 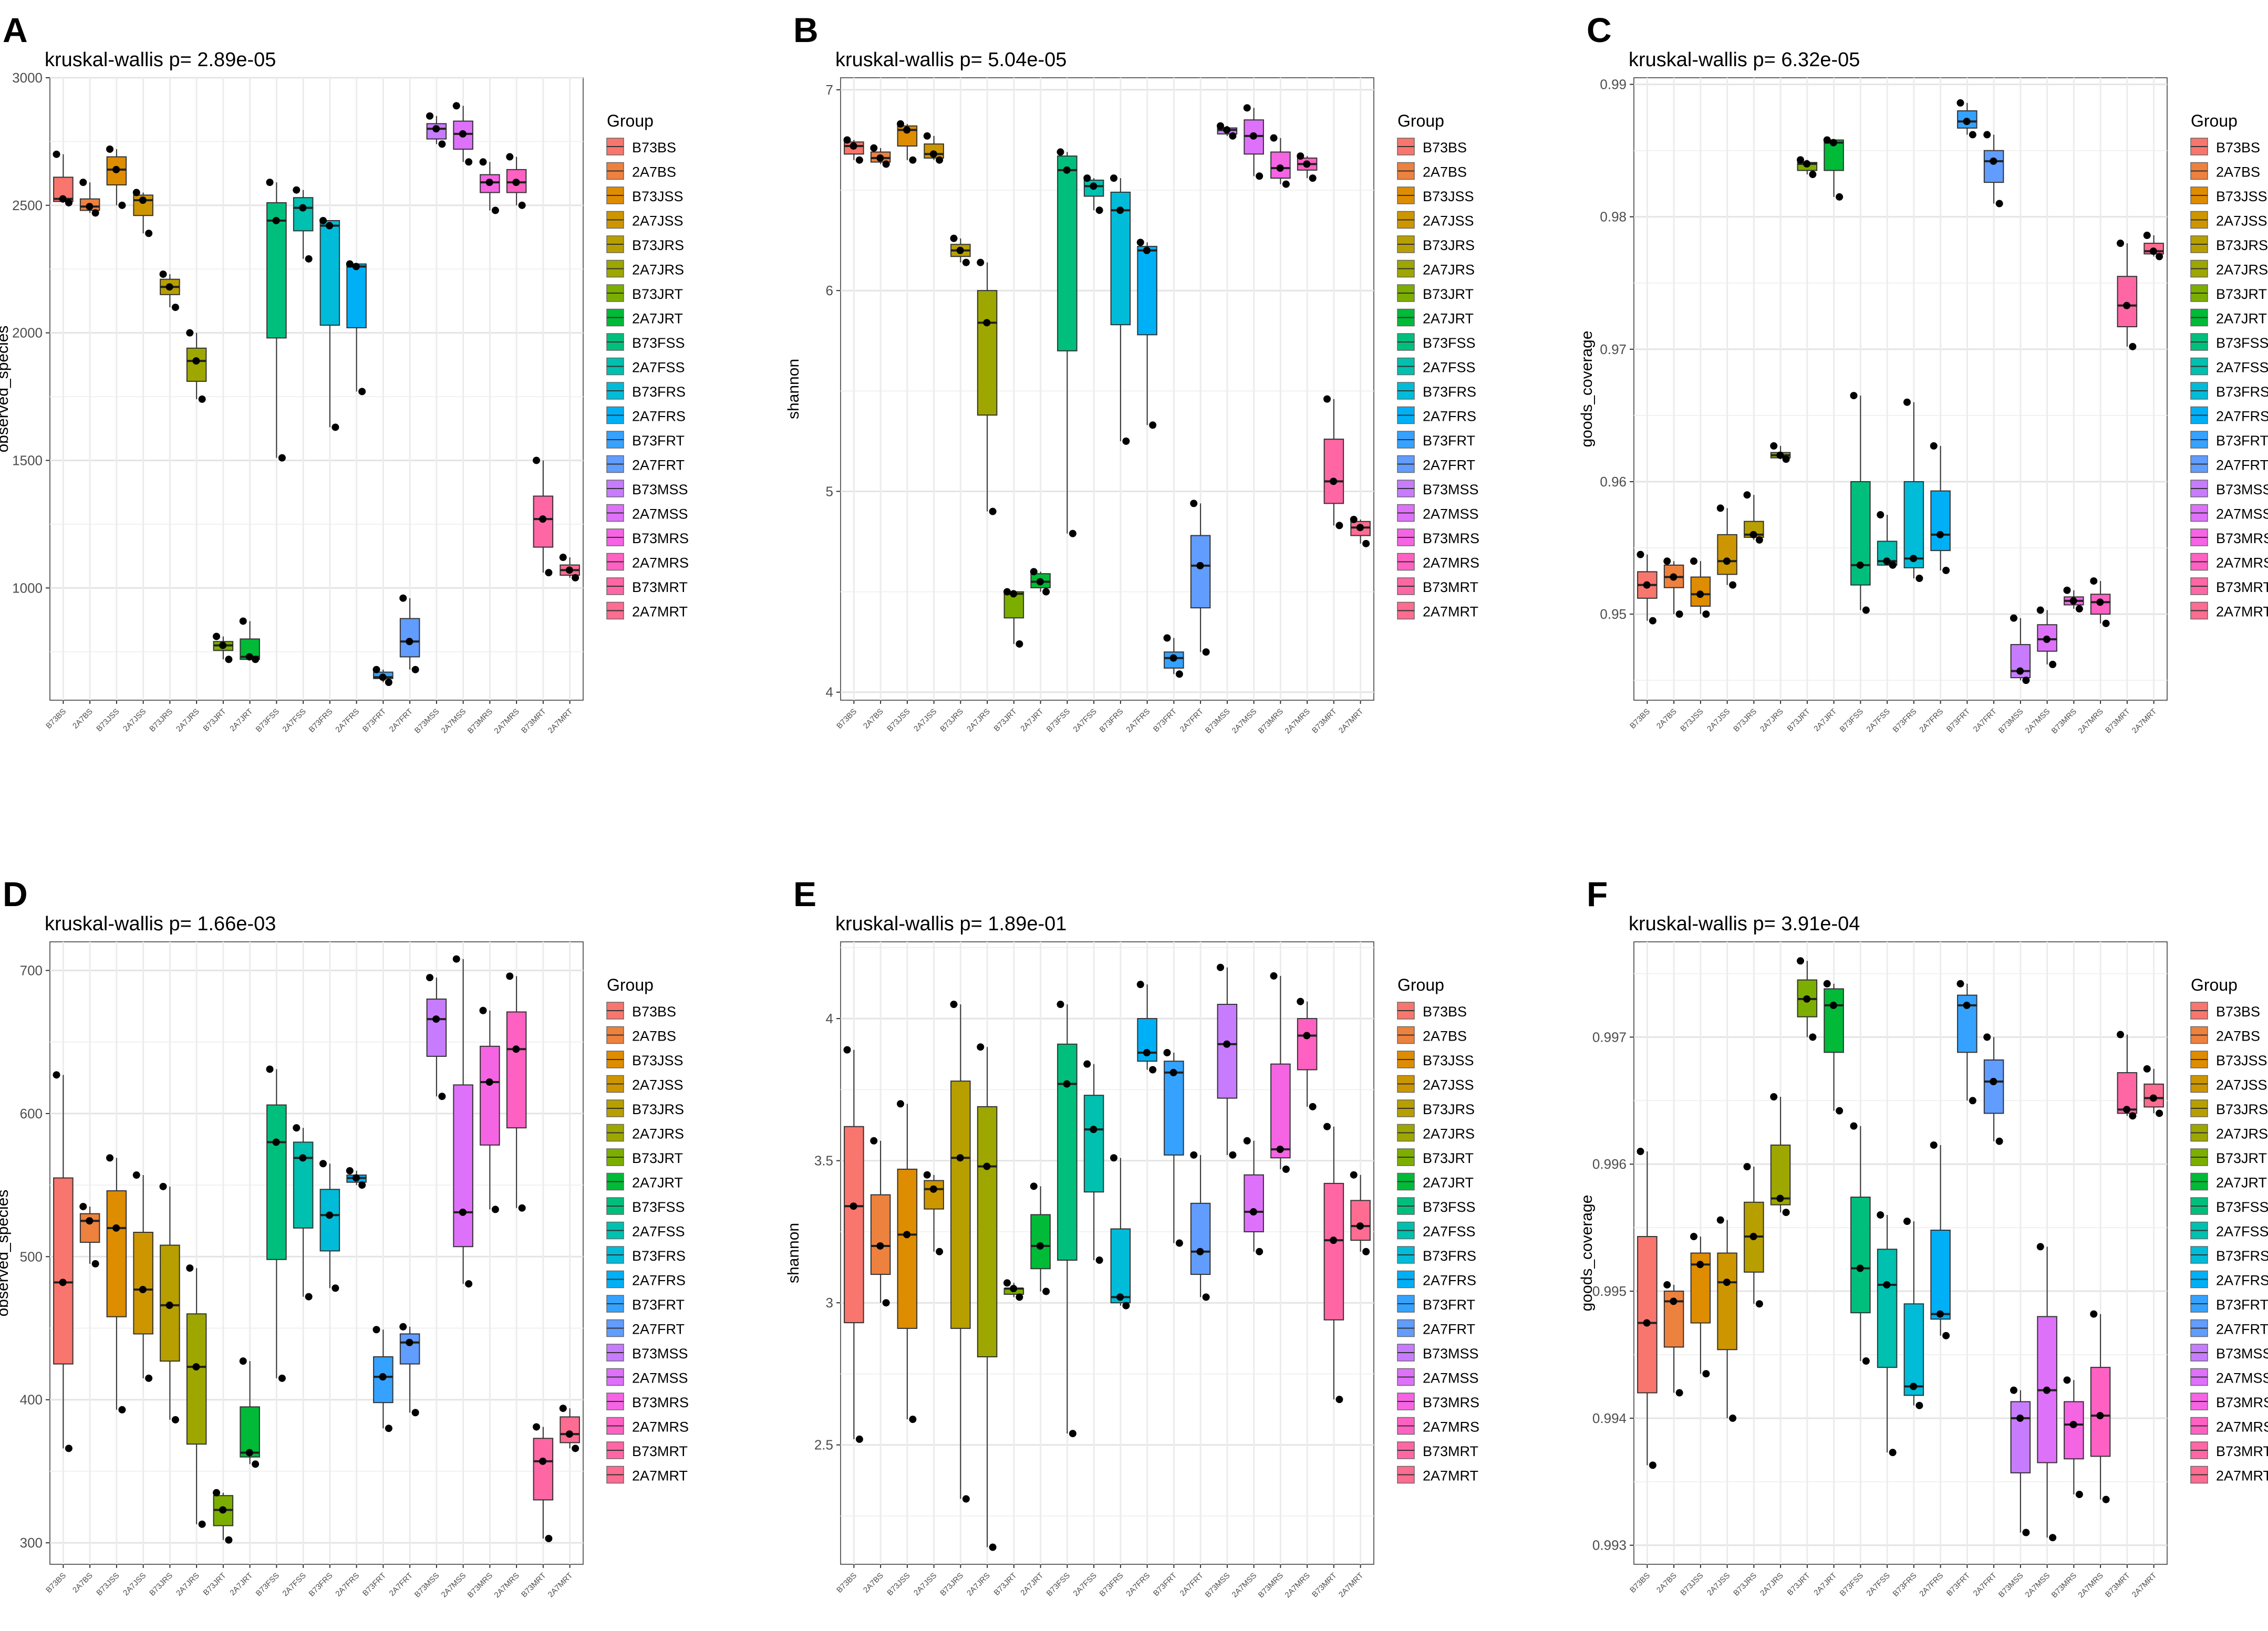 What do you see at coordinates (660, 563) in the screenshot?
I see `legend-label: 2A7MRS` at bounding box center [660, 563].